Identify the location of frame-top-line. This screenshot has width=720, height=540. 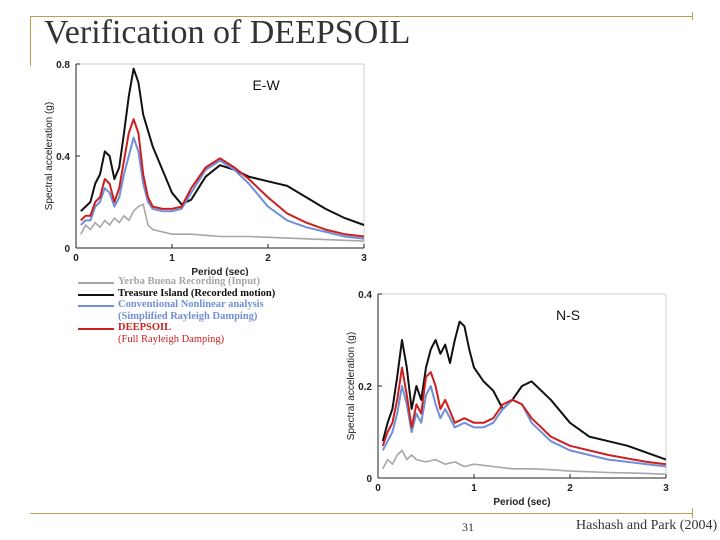
(361, 16).